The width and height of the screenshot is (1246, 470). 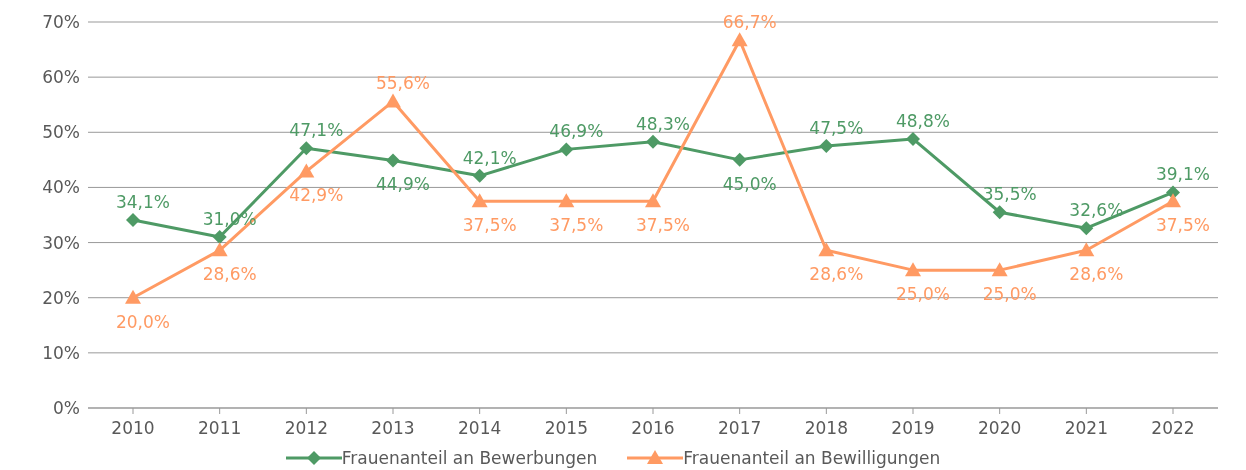 What do you see at coordinates (469, 458) in the screenshot?
I see `legend-label: Frauenanteil an Bewerbungen` at bounding box center [469, 458].